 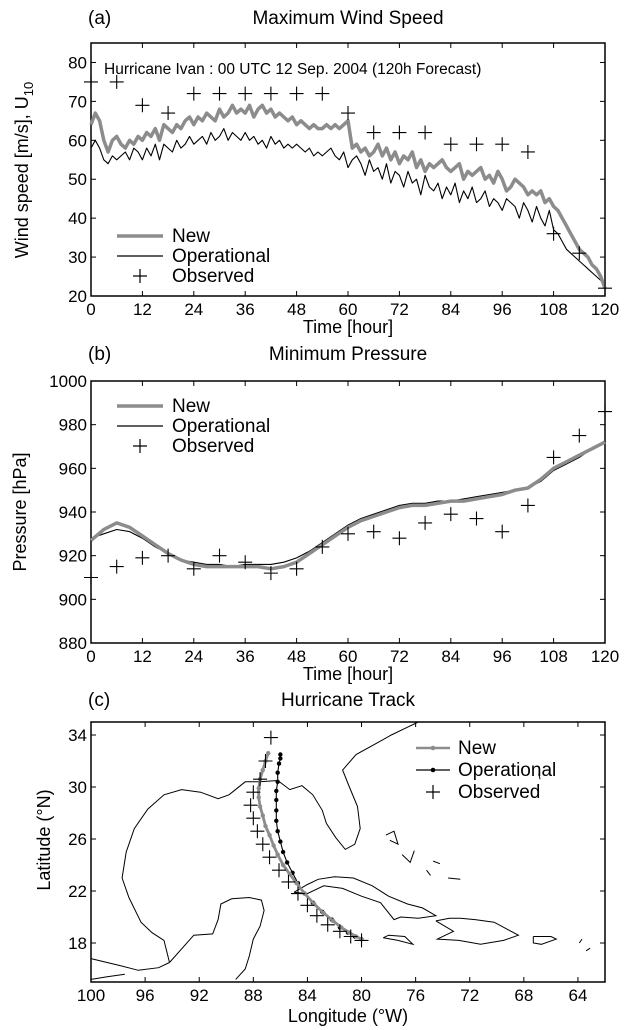 What do you see at coordinates (348, 700) in the screenshot?
I see `chart-title-c: Hurricane Track` at bounding box center [348, 700].